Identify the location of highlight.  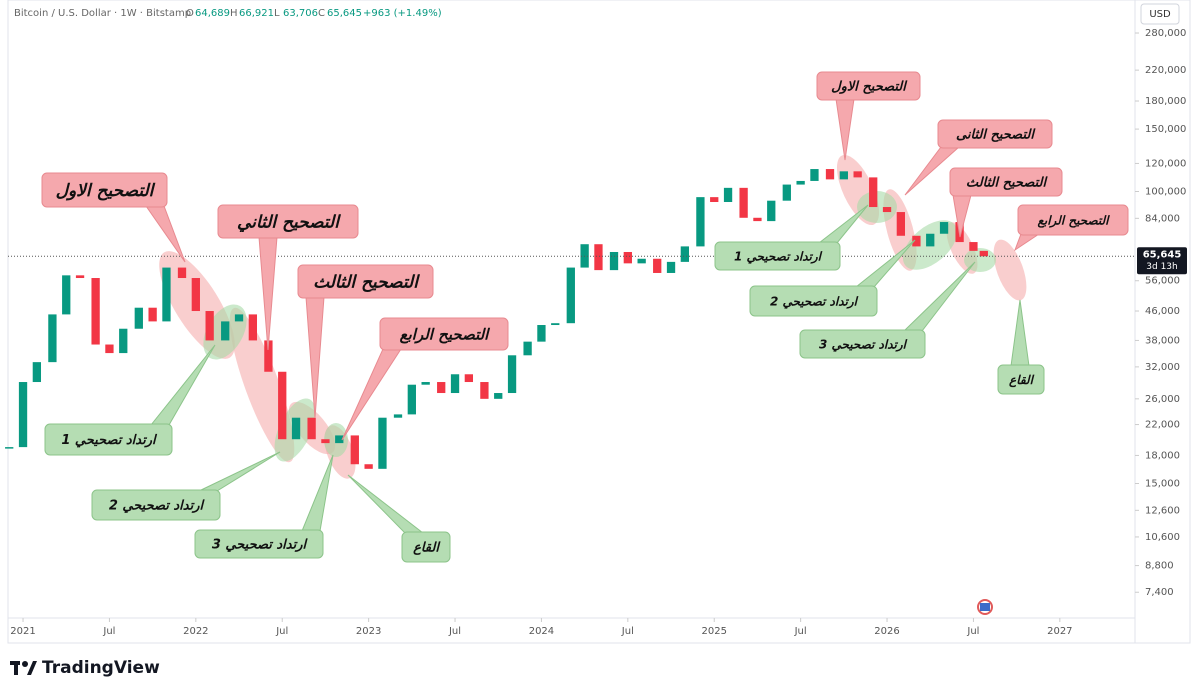
(1010, 270).